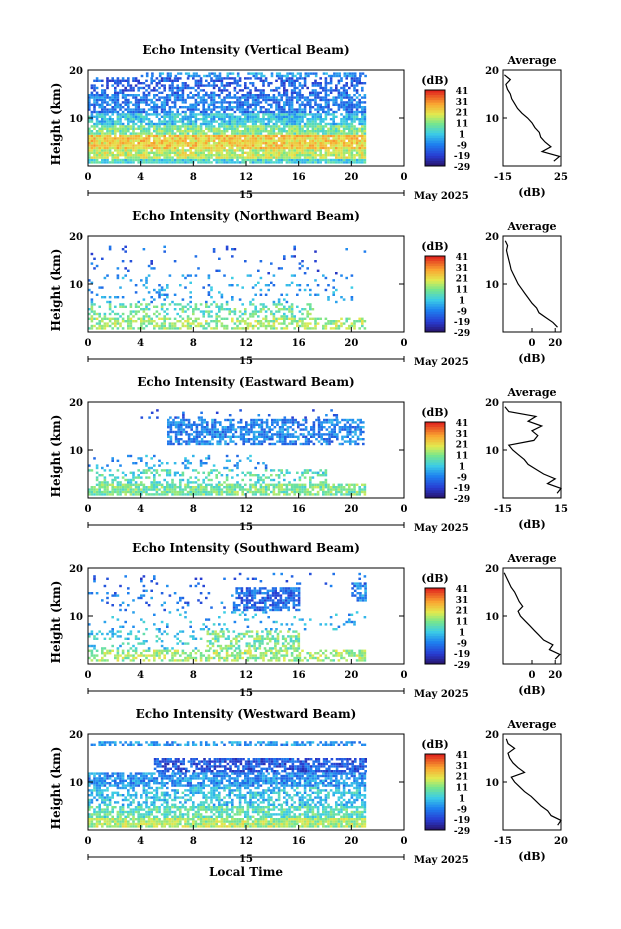  What do you see at coordinates (246, 177) in the screenshot?
I see `x-tick-label: 12` at bounding box center [246, 177].